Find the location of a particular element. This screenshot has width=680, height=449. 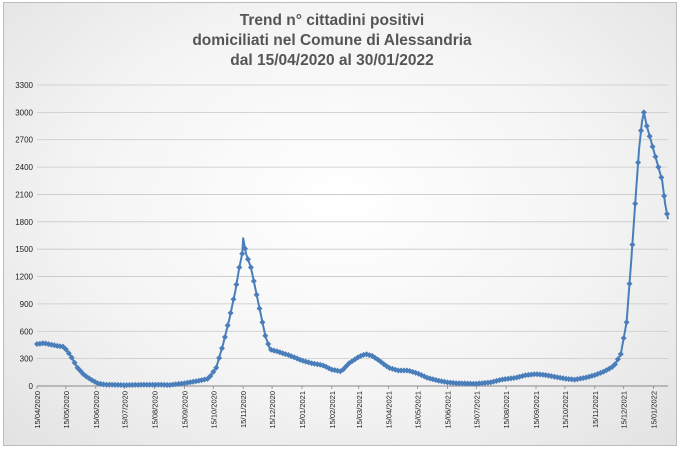

y-tick-label: 300 is located at coordinates (27, 359).